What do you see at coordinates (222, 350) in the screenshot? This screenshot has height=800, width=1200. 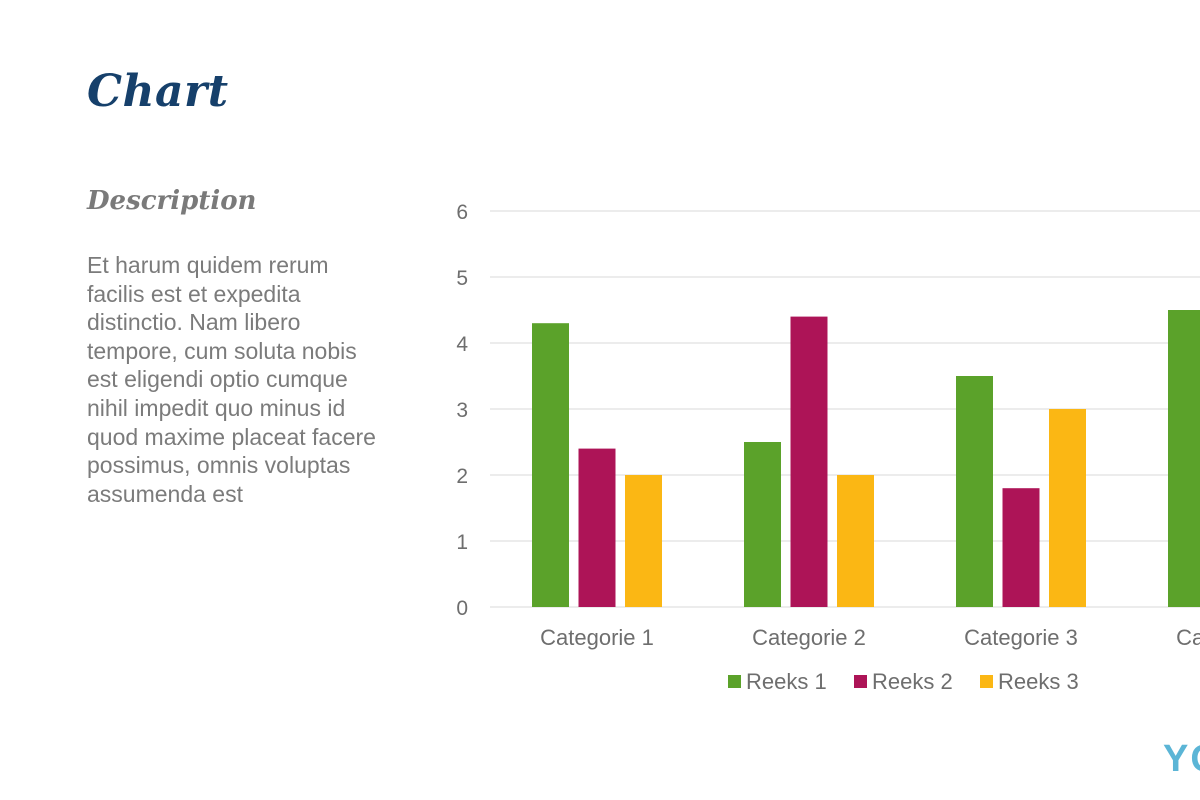 I see `description-line: tempore, cum soluta nobis` at bounding box center [222, 350].